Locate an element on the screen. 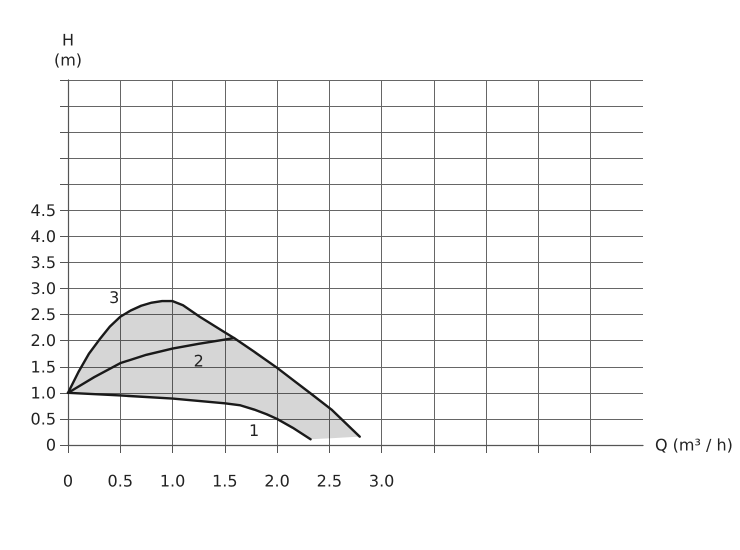 The width and height of the screenshot is (740, 550). y-tick-label: 0 is located at coordinates (51, 445).